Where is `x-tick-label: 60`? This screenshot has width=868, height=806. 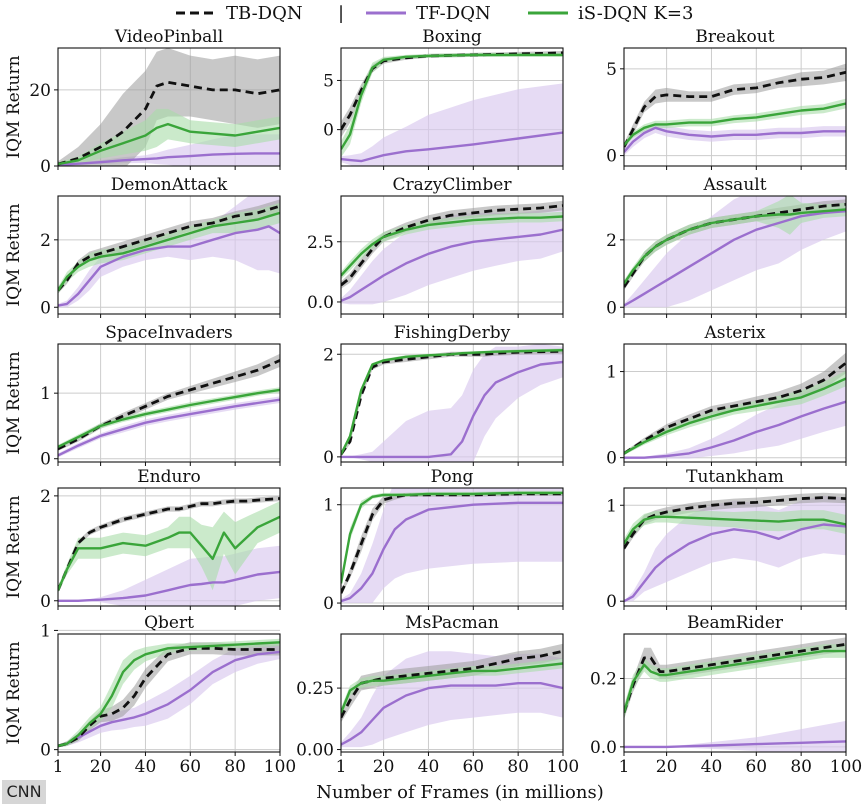
x-tick-label: 60 is located at coordinates (473, 767).